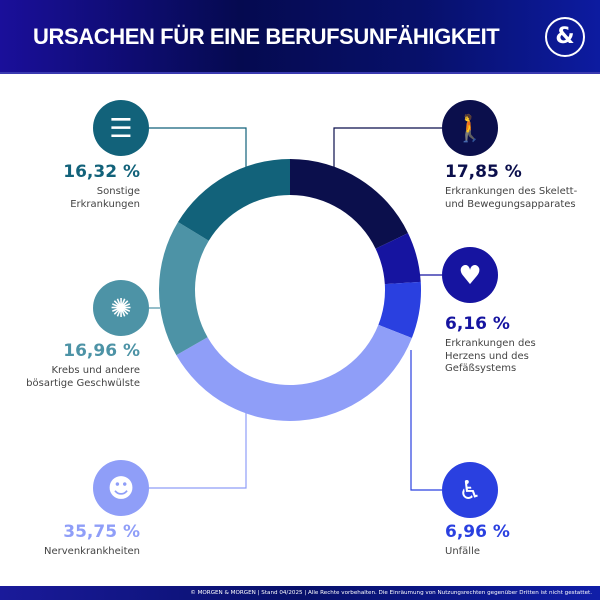  Describe the element at coordinates (511, 191) in the screenshot. I see `category-label: Erkrankungen des Skelett-` at that location.